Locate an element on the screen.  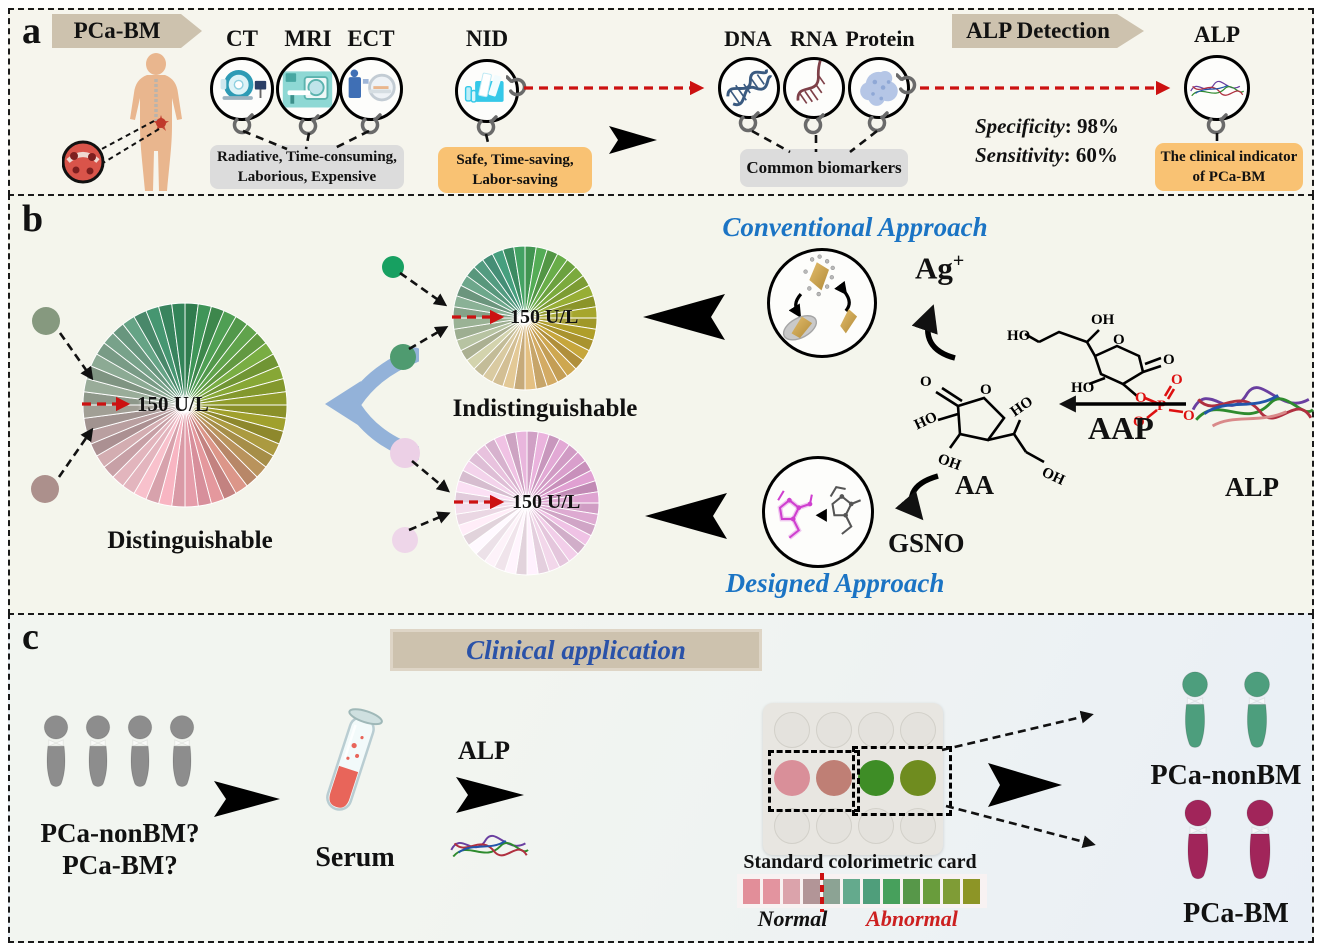
indistinguishable-pie is located at coordinates (525, 318).